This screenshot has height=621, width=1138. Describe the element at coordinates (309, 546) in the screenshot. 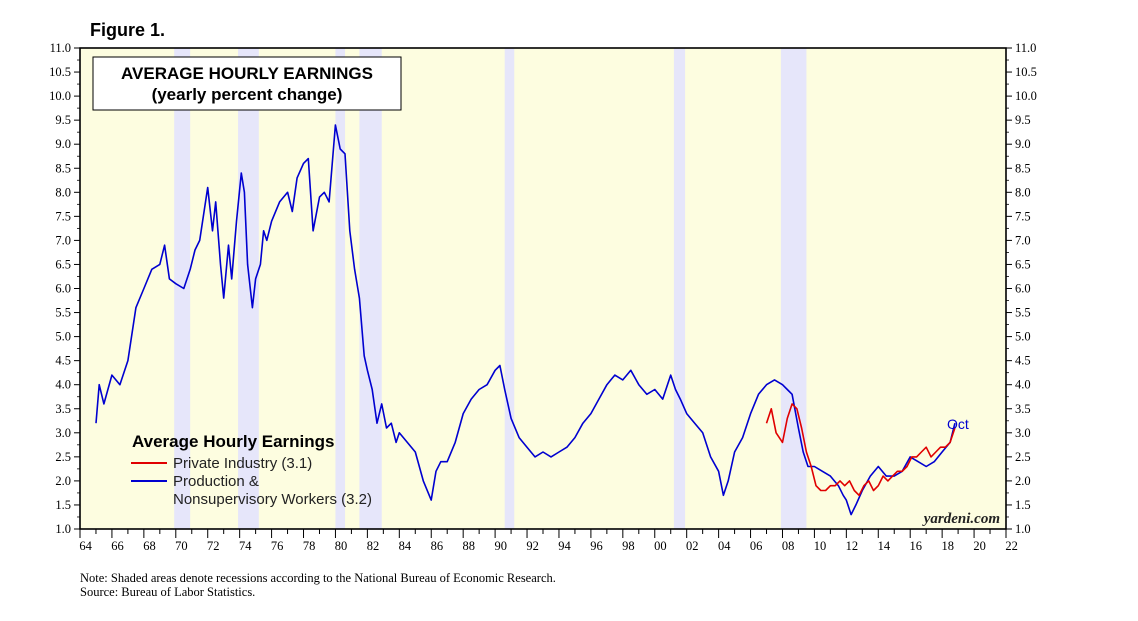

I see `x-tick-label: 78` at that location.